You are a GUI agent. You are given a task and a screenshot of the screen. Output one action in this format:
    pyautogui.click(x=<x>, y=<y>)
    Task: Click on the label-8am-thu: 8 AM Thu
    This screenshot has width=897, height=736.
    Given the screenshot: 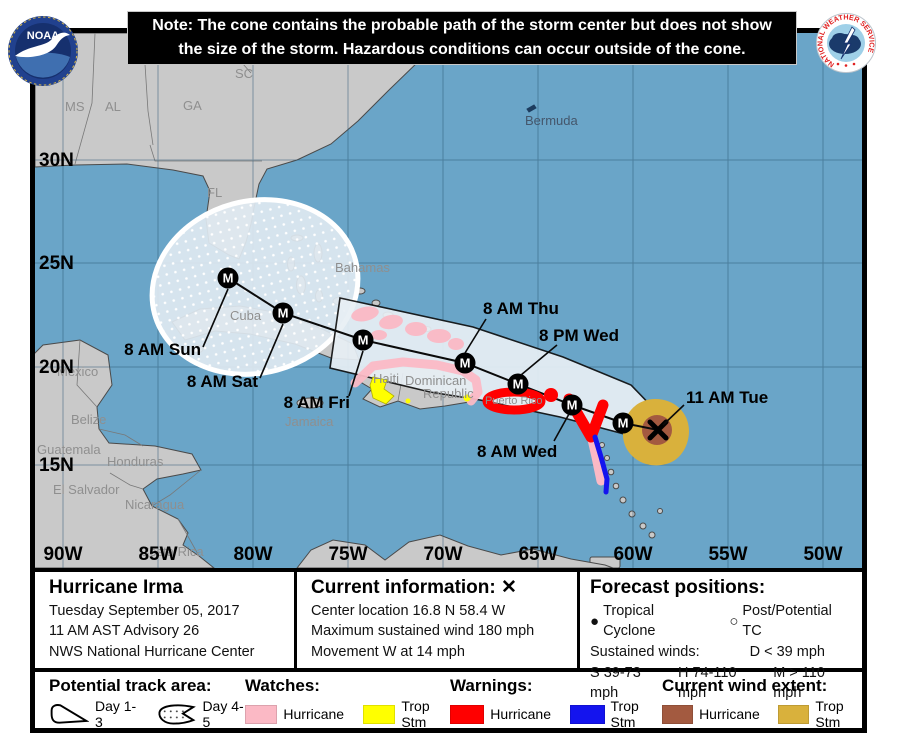 What is the action you would take?
    pyautogui.click(x=521, y=308)
    